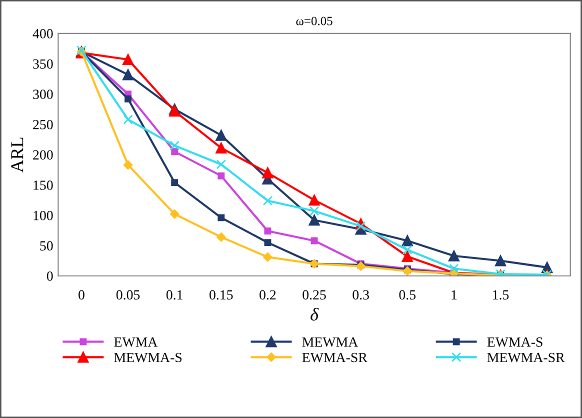  Describe the element at coordinates (526, 357) in the screenshot. I see `legend-label: MEWMA-SR` at that location.